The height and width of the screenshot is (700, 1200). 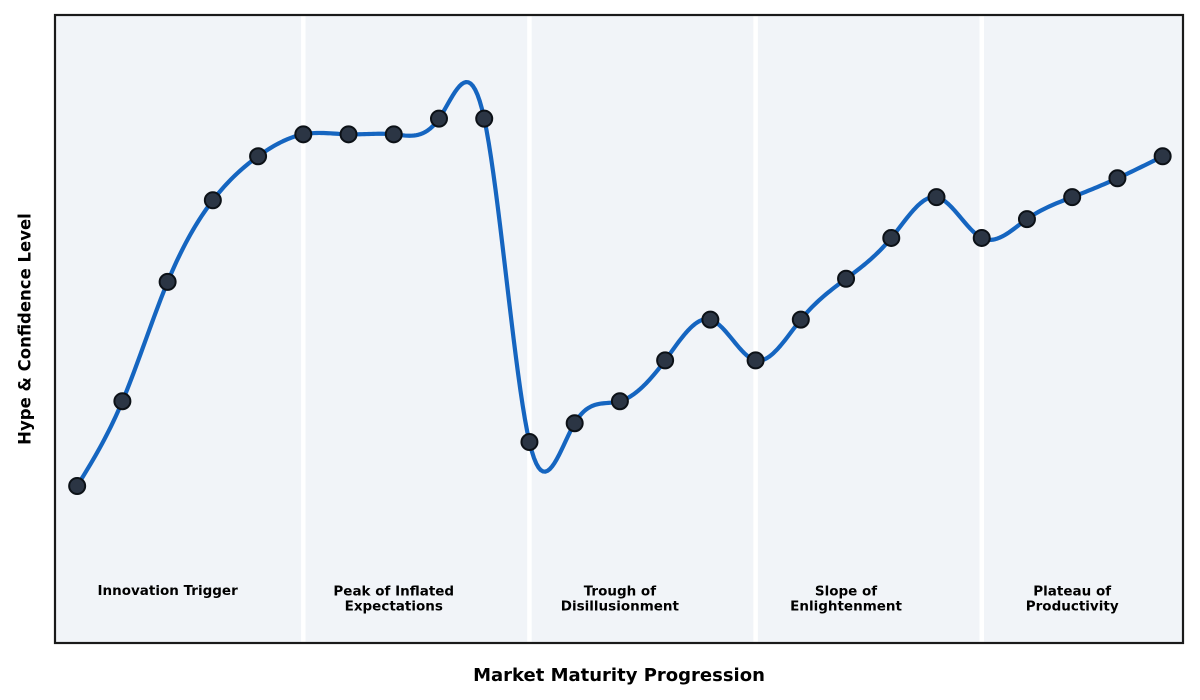 What do you see at coordinates (393, 599) in the screenshot?
I see `phase-label: Peak of Inflated Expectations` at bounding box center [393, 599].